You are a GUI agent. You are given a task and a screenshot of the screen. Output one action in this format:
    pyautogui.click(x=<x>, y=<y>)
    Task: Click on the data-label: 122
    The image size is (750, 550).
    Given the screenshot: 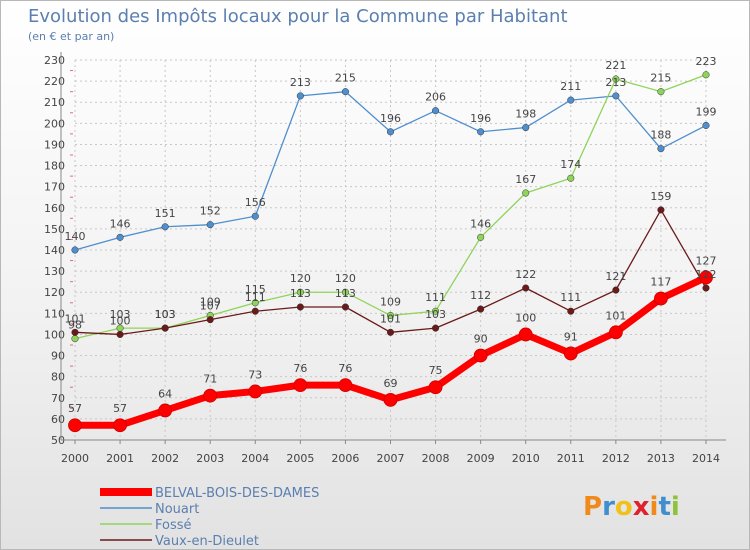 What is the action you would take?
    pyautogui.click(x=706, y=274)
    